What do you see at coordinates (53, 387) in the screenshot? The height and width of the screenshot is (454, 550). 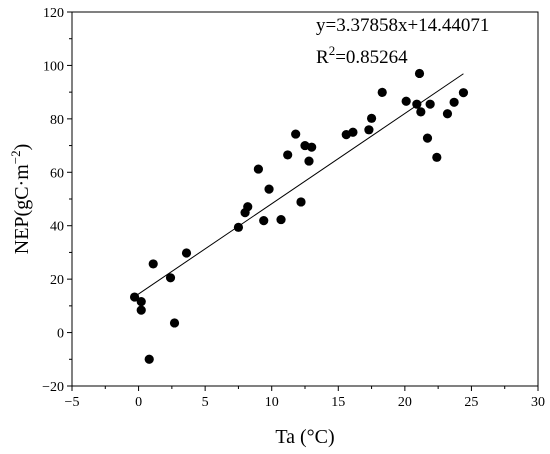 I see `y-tick-label: −20` at bounding box center [53, 387].